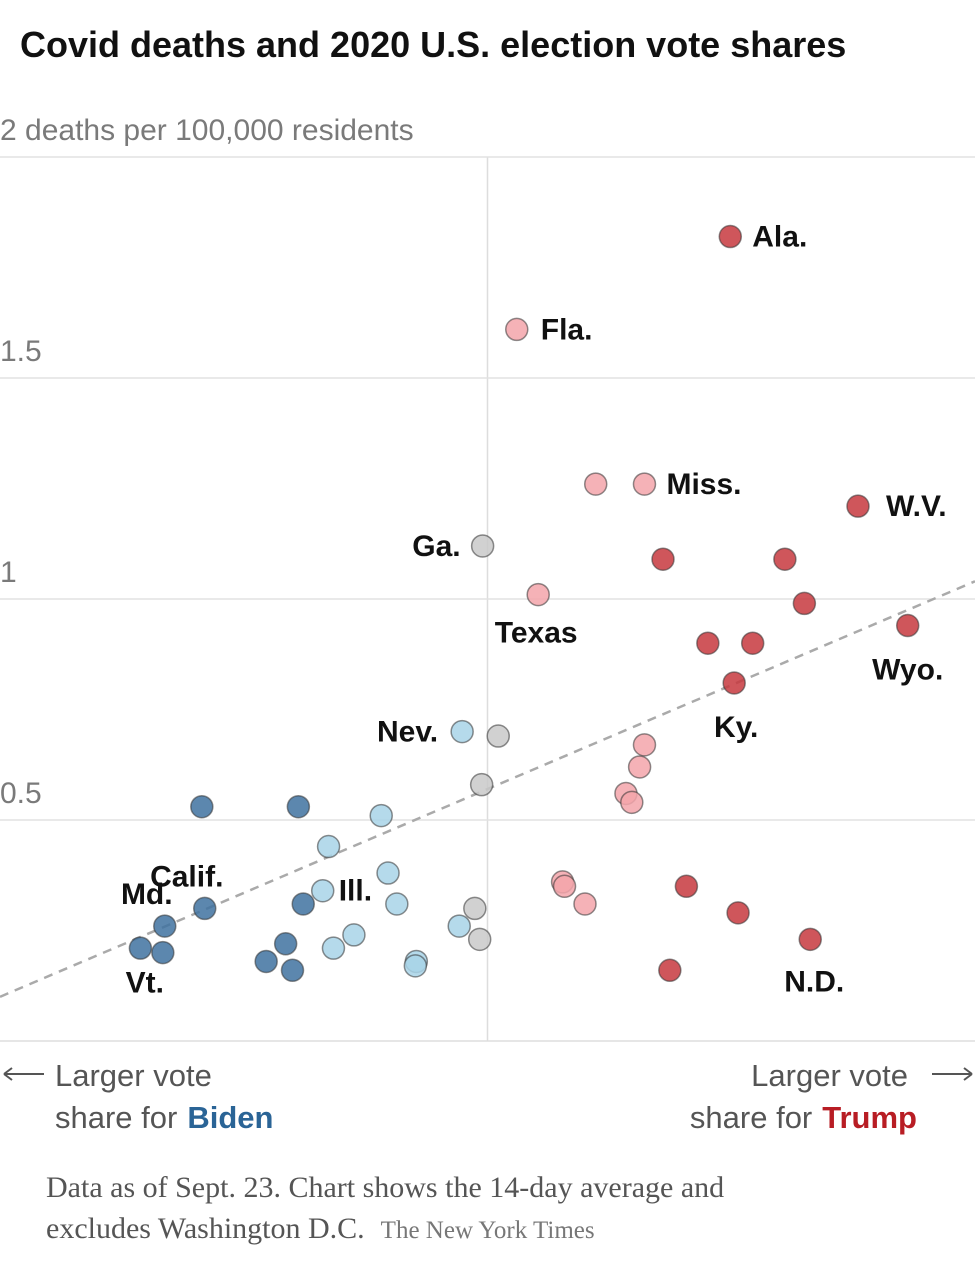 The height and width of the screenshot is (1280, 975). I want to click on point-label: Texas, so click(536, 633).